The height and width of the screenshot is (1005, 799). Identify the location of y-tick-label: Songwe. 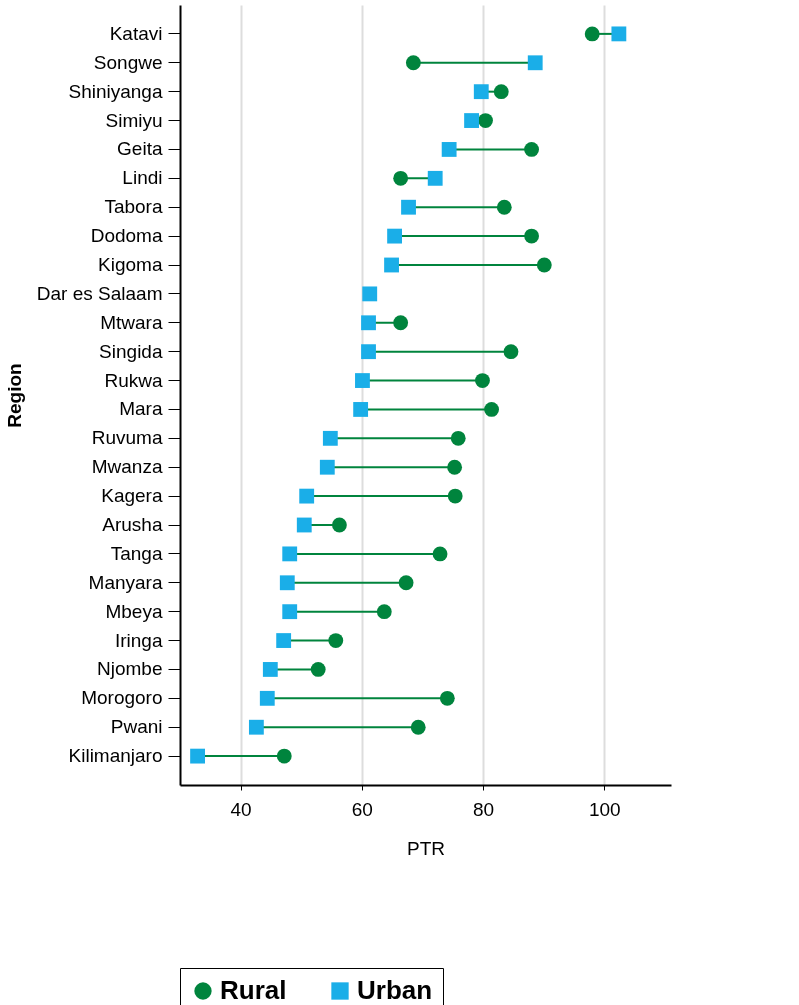
(128, 62).